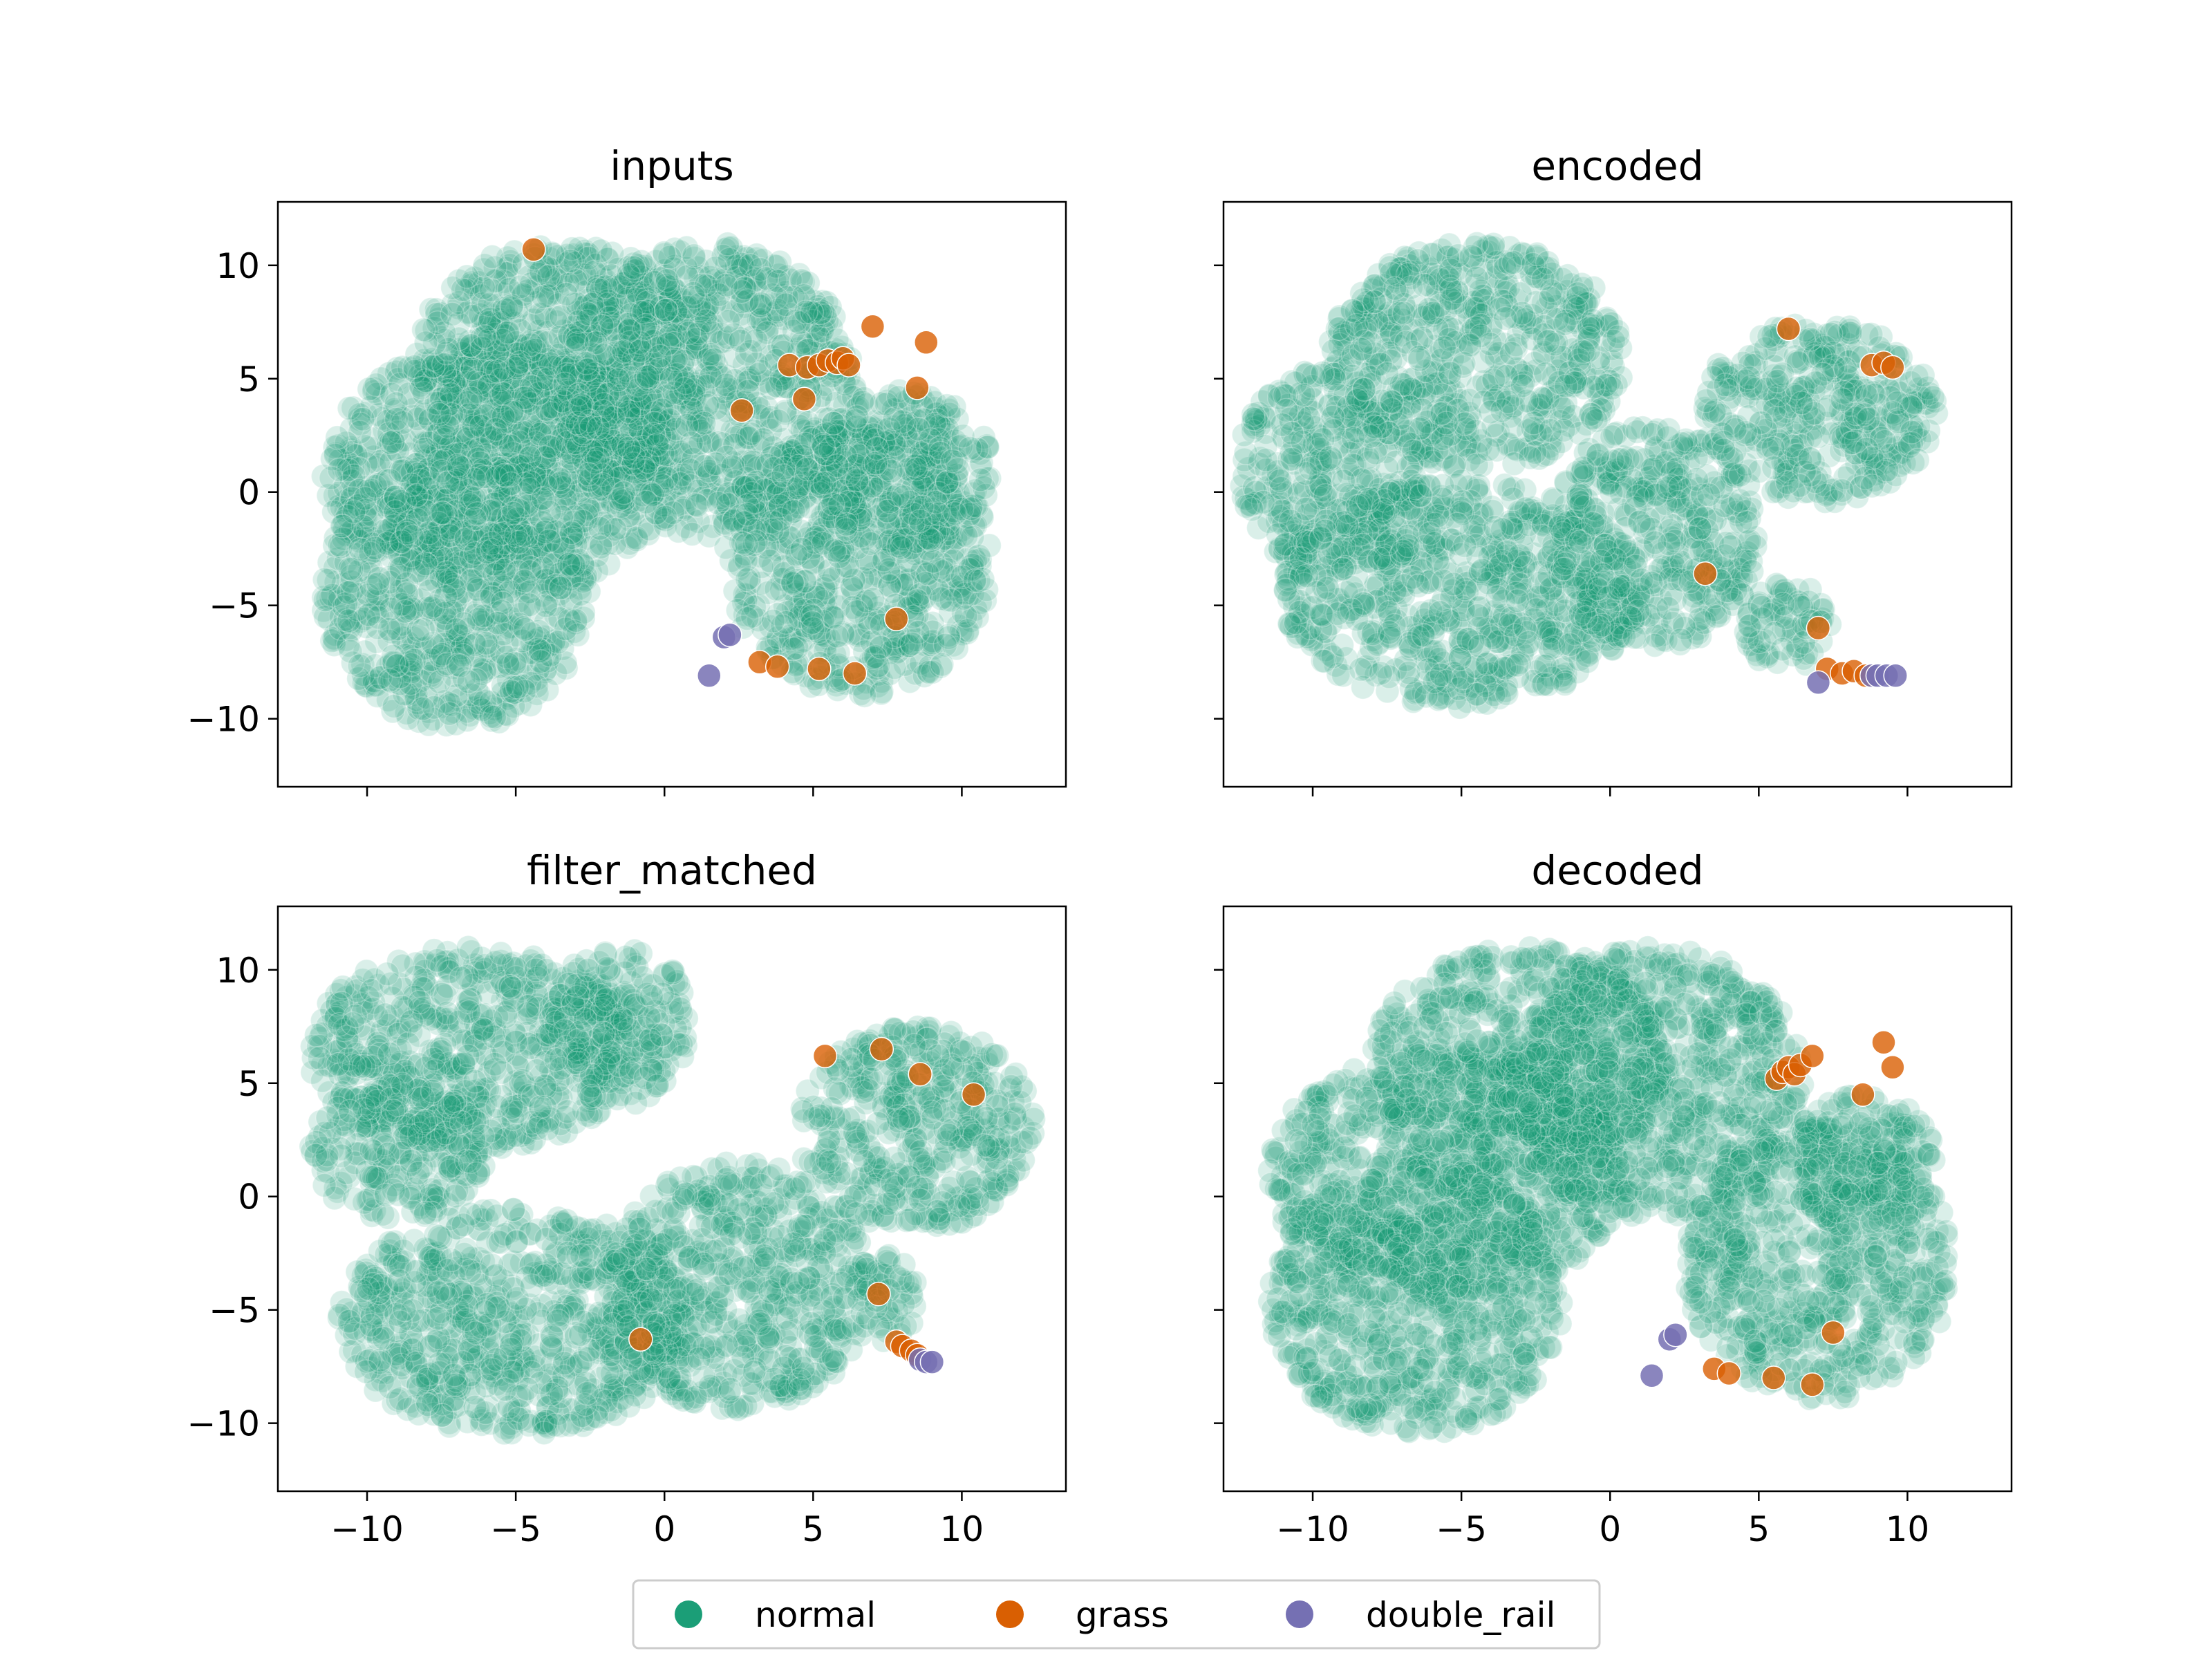  What do you see at coordinates (238, 266) in the screenshot?
I see `y-tick-label: 10` at bounding box center [238, 266].